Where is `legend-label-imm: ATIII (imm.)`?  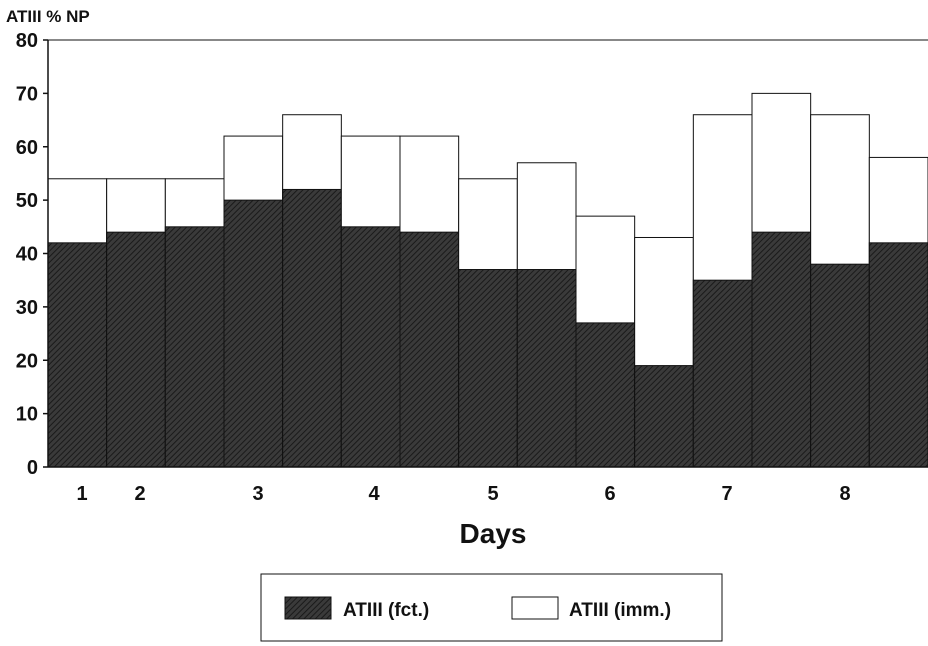 legend-label-imm: ATIII (imm.) is located at coordinates (620, 610).